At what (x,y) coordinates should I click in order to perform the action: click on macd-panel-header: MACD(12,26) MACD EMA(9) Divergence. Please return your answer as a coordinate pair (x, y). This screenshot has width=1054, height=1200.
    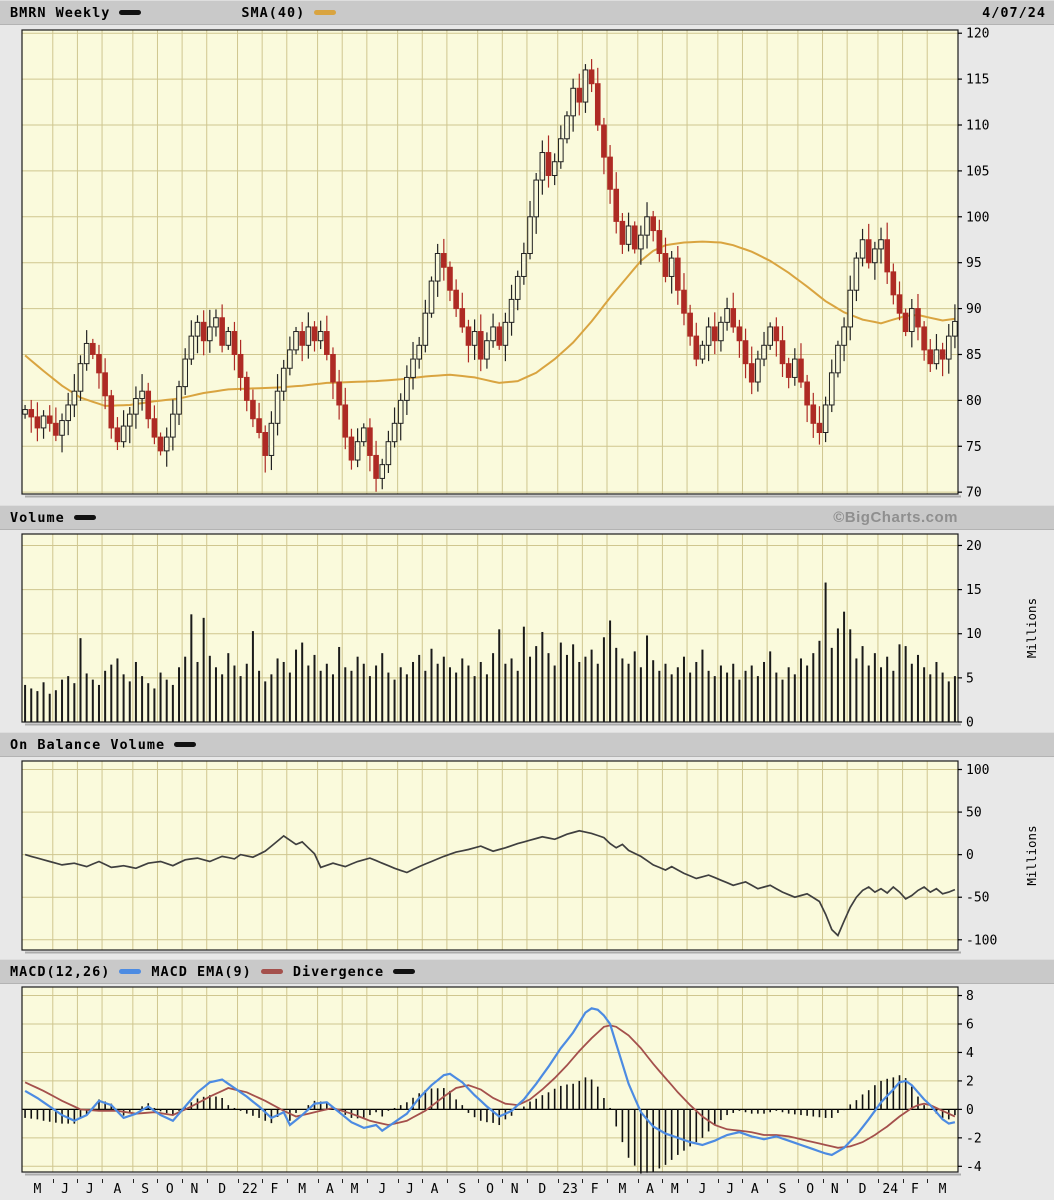
    Looking at the image, I should click on (527, 971).